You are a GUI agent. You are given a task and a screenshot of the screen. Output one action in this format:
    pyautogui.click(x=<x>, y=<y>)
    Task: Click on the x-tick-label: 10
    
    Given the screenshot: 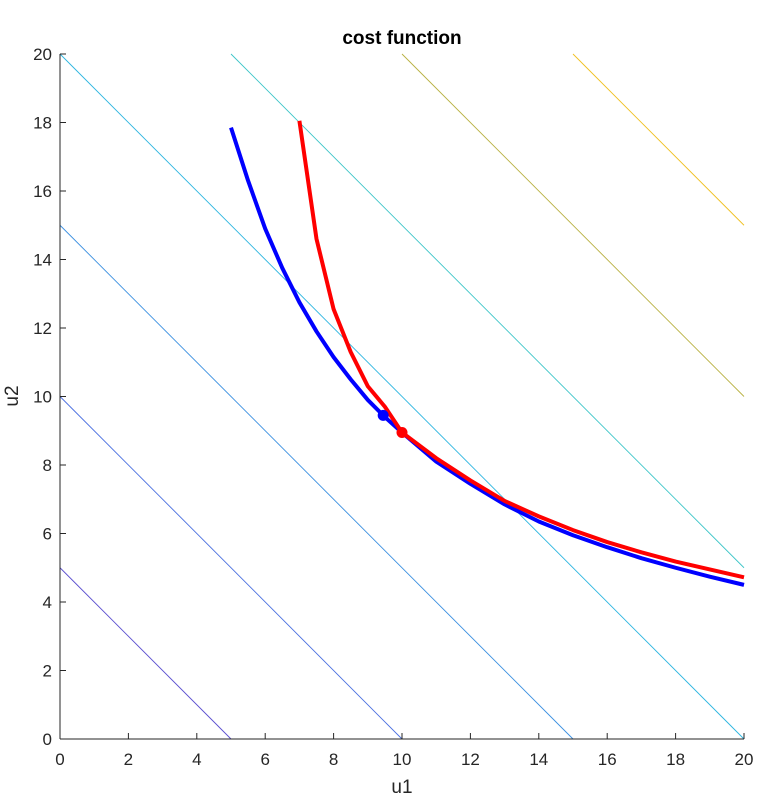 What is the action you would take?
    pyautogui.click(x=402, y=759)
    